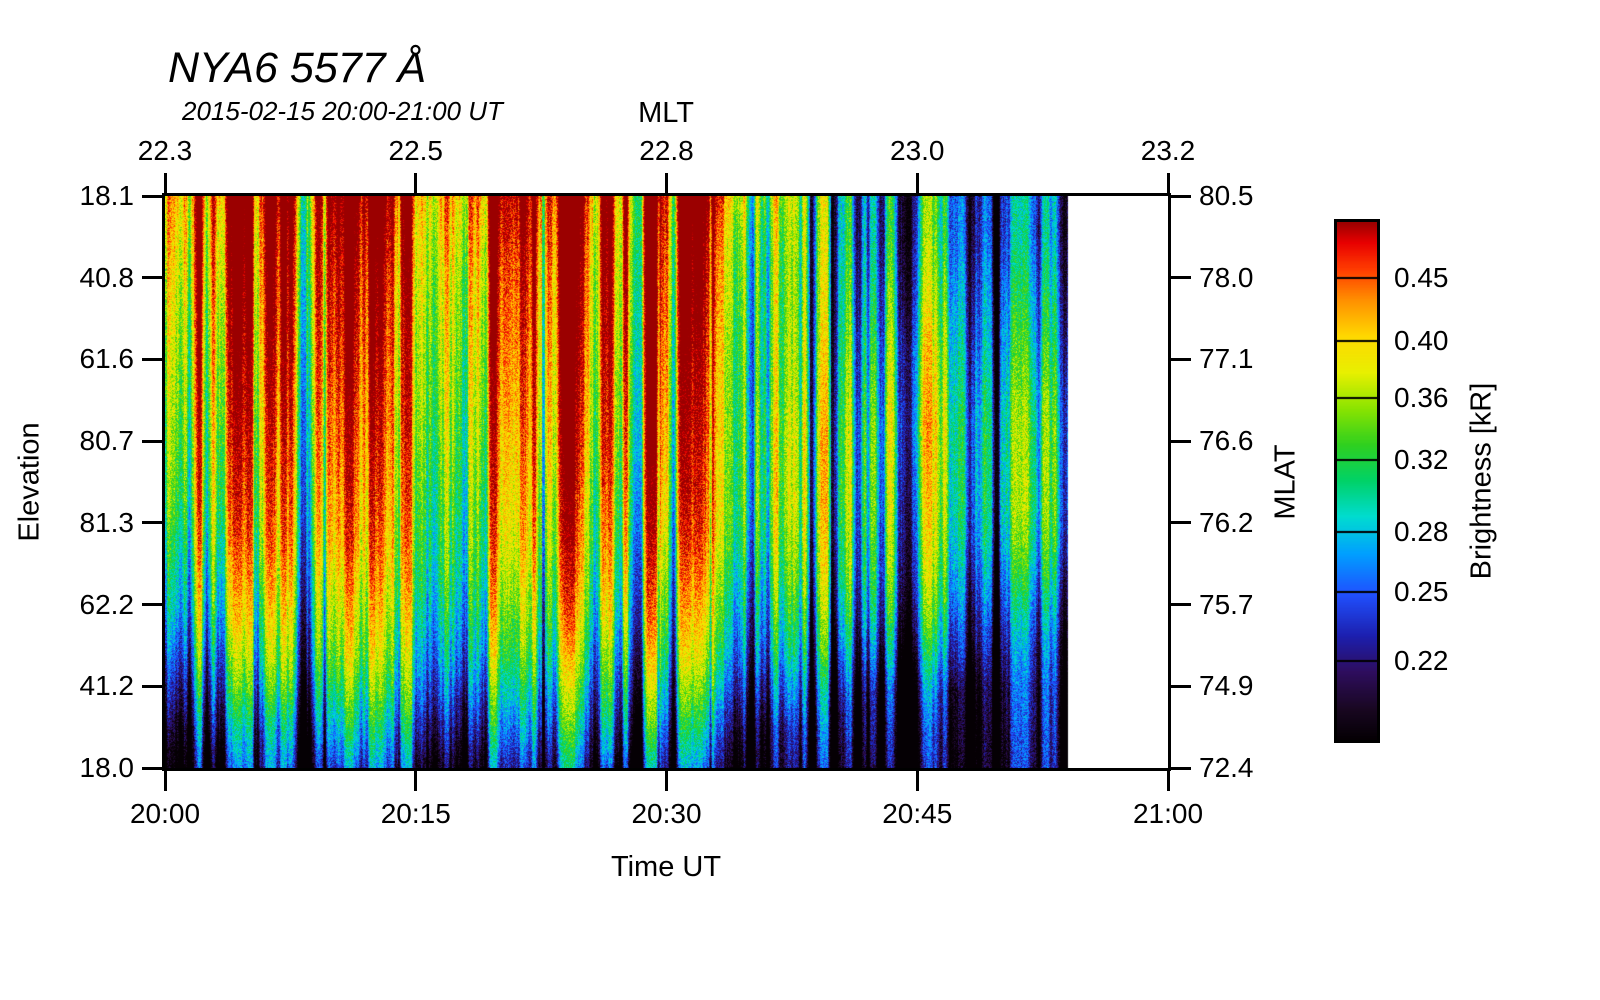  Describe the element at coordinates (107, 604) in the screenshot. I see `tick-label-left: 62.2` at that location.